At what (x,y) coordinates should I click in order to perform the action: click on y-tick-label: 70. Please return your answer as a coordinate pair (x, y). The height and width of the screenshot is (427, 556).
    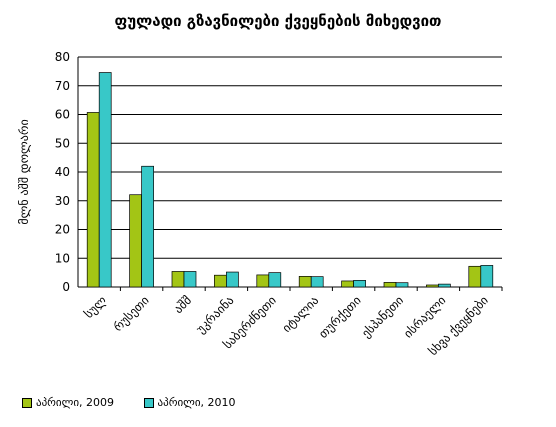
    Looking at the image, I should click on (62, 86).